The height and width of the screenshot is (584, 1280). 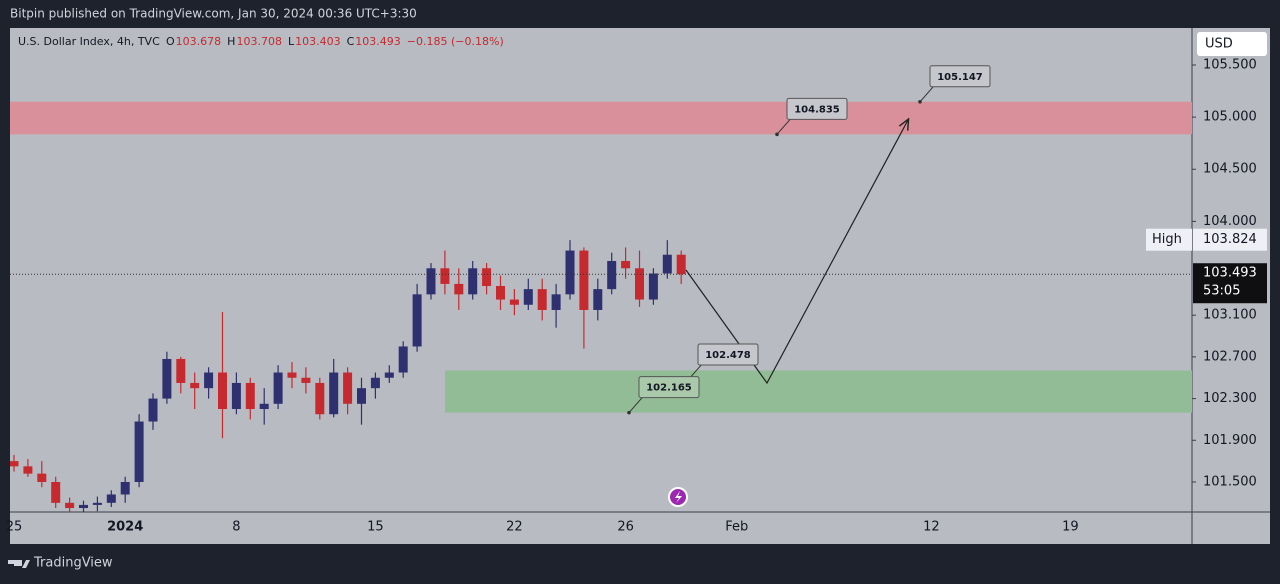 I want to click on x-tick-label: 8, so click(x=236, y=527).